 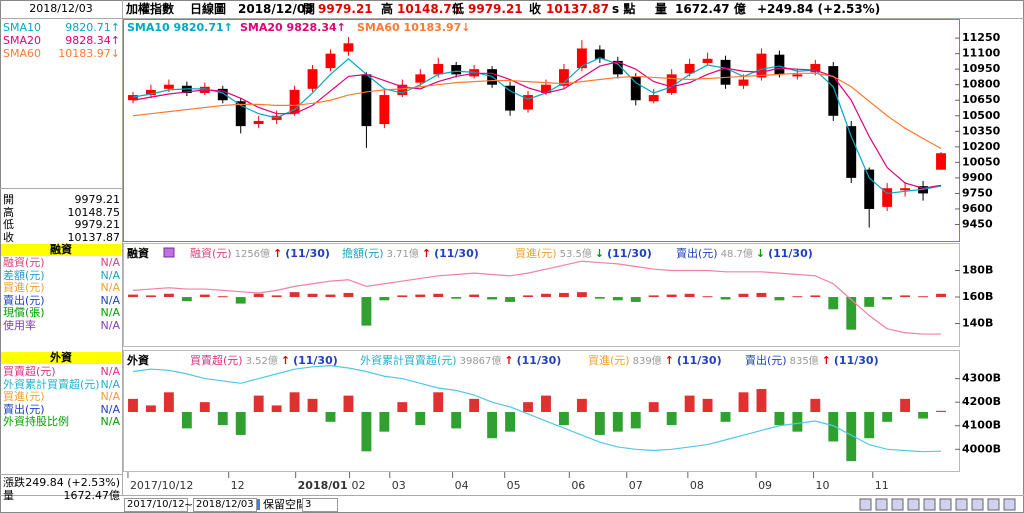 What do you see at coordinates (36, 421) in the screenshot?
I see `foreign-row-label: 外資持股比例` at bounding box center [36, 421].